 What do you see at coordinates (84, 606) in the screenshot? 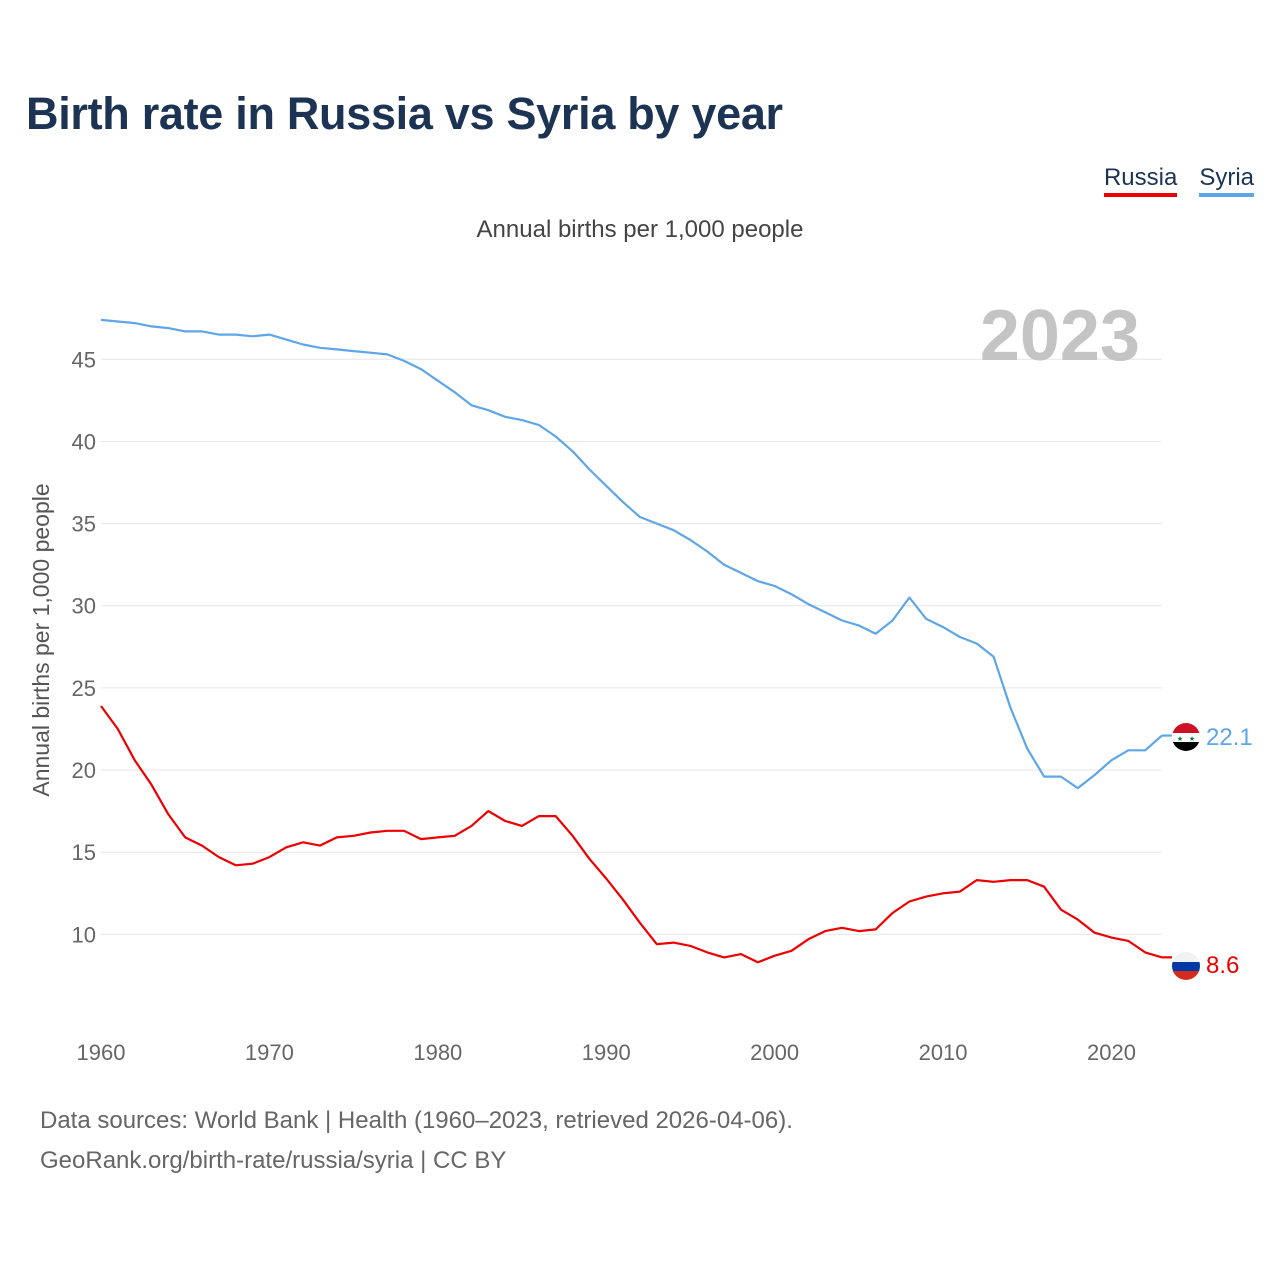
I see `y-tick-label: 30` at bounding box center [84, 606].